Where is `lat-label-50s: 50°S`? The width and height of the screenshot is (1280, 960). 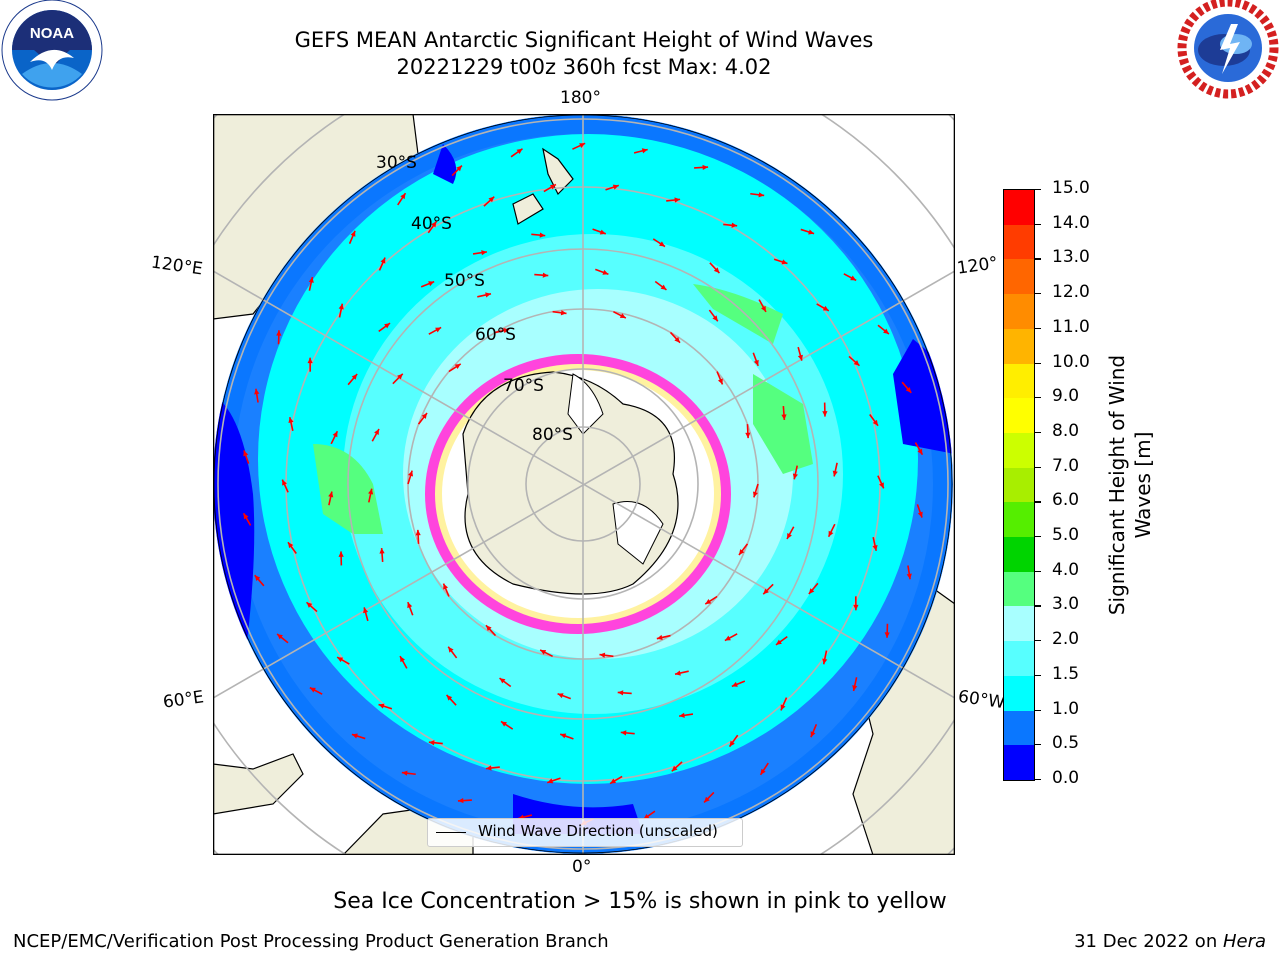 lat-label-50s: 50°S is located at coordinates (464, 281).